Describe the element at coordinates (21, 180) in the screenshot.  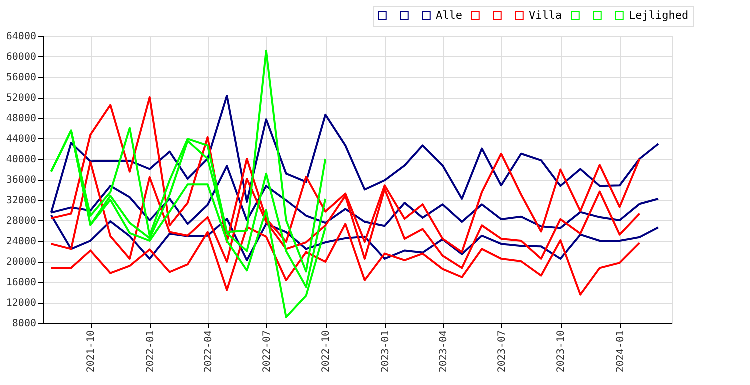
I see `y-tick-label: 36000` at that location.